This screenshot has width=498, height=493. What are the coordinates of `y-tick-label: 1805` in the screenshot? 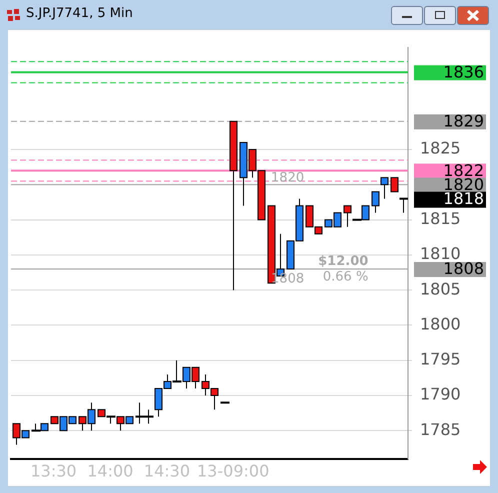 It's located at (440, 288).